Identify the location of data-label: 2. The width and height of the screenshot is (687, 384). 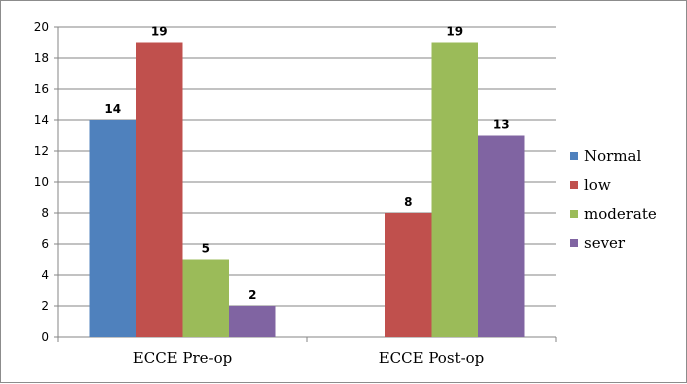
(252, 295).